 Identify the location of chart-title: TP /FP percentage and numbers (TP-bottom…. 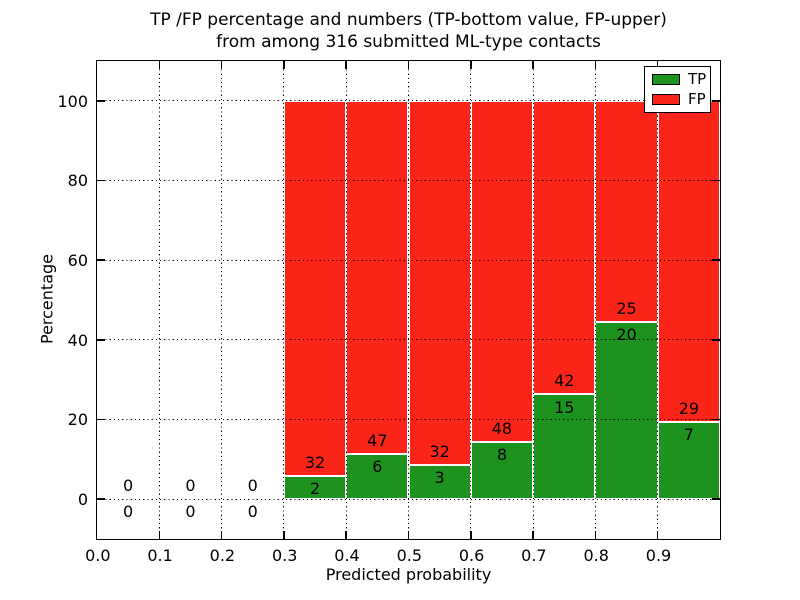
(408, 31).